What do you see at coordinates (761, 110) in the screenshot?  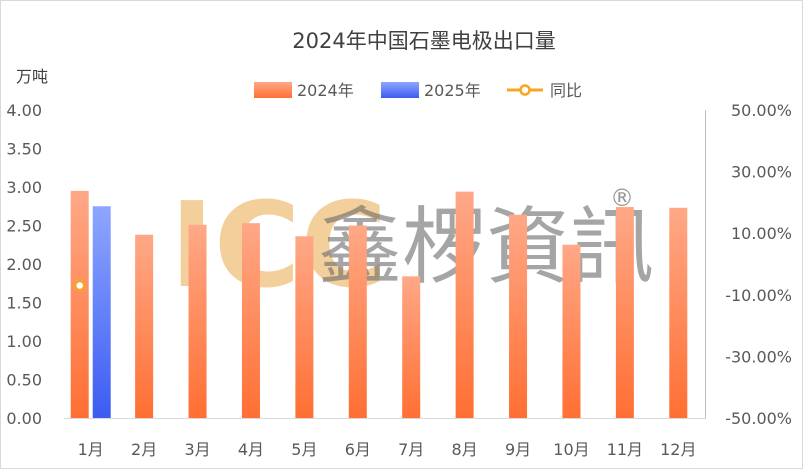 I see `y2-tick-label: 50.00%` at bounding box center [761, 110].